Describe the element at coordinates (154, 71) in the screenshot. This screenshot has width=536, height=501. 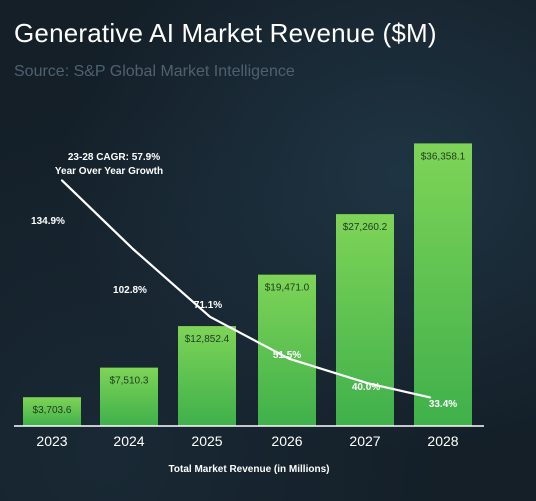
I see `chart-subtitle: Source: S&P Global Market Intelligence` at that location.